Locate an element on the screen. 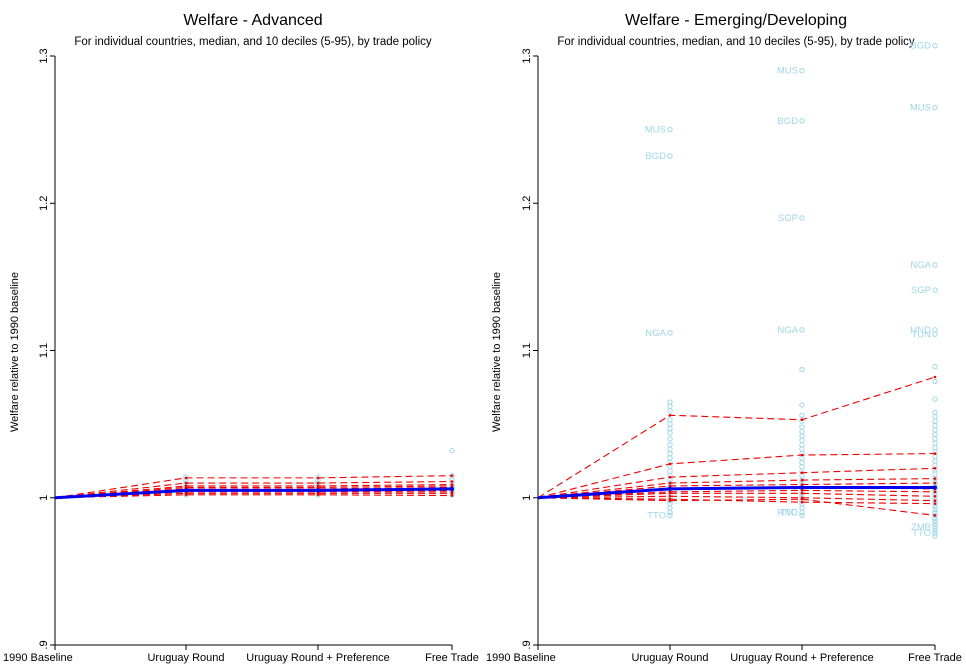 The image size is (966, 665). country-label: TUN is located at coordinates (921, 334).